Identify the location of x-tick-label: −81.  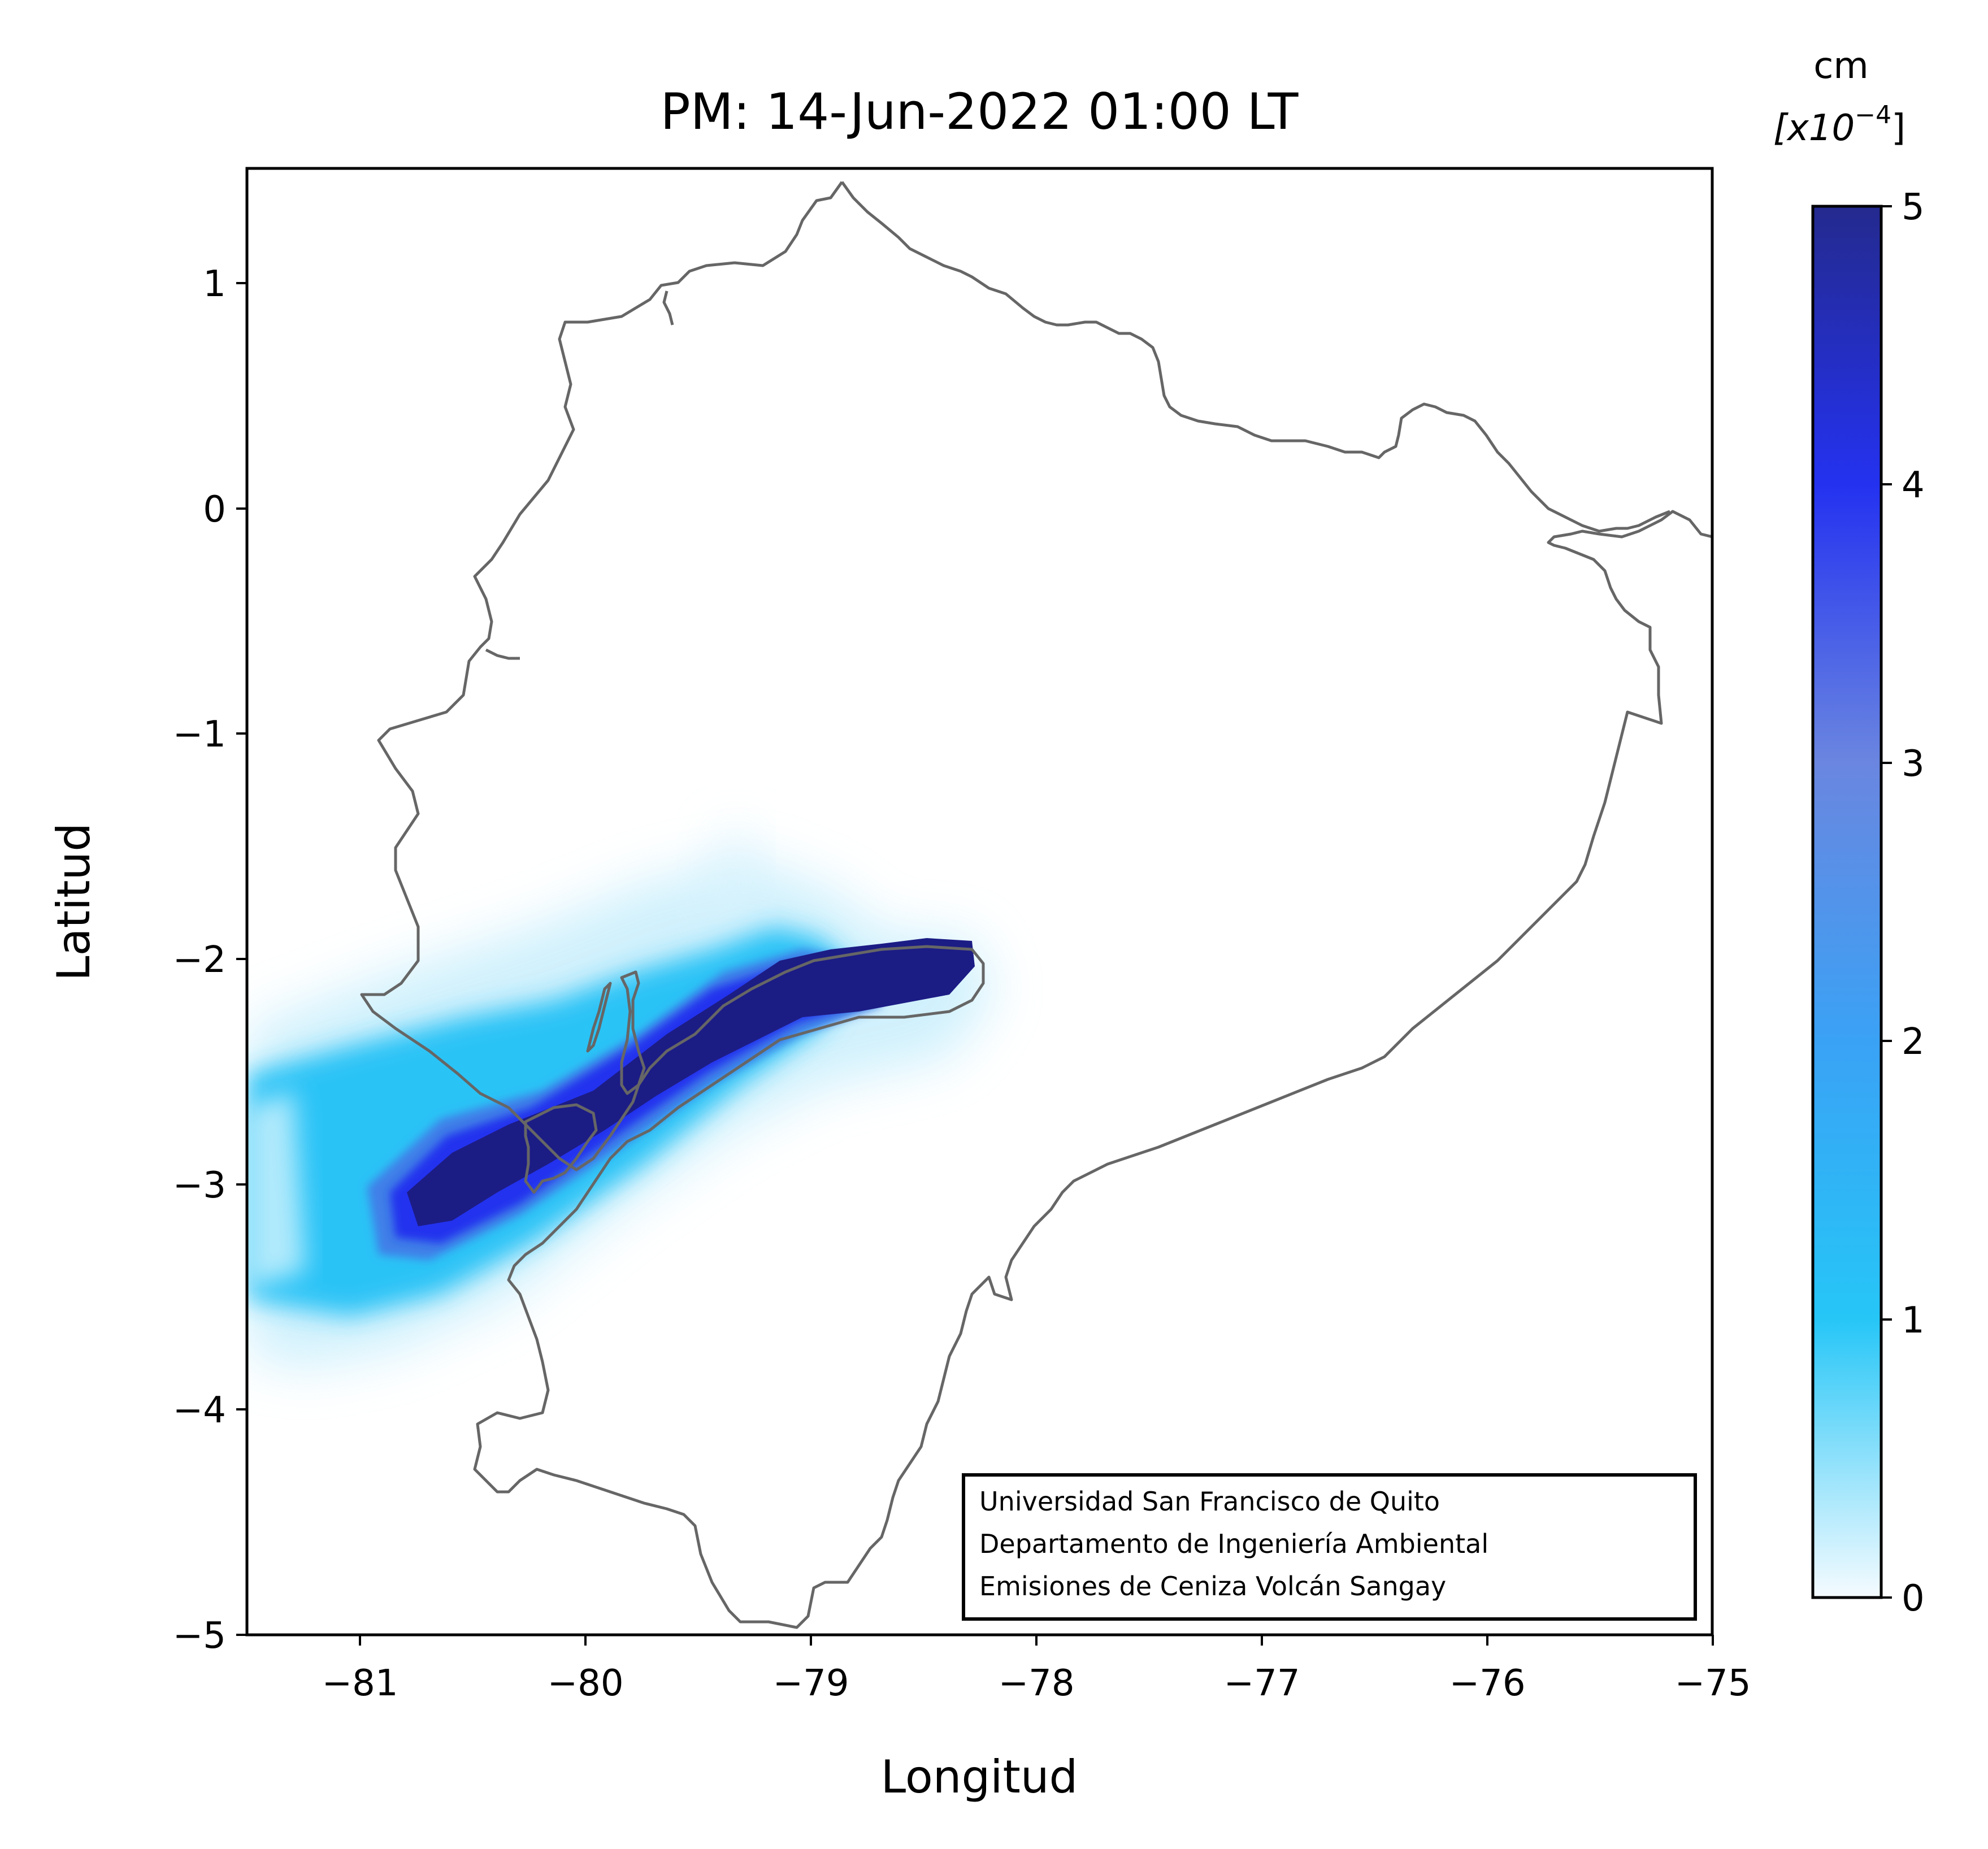
(360, 1683).